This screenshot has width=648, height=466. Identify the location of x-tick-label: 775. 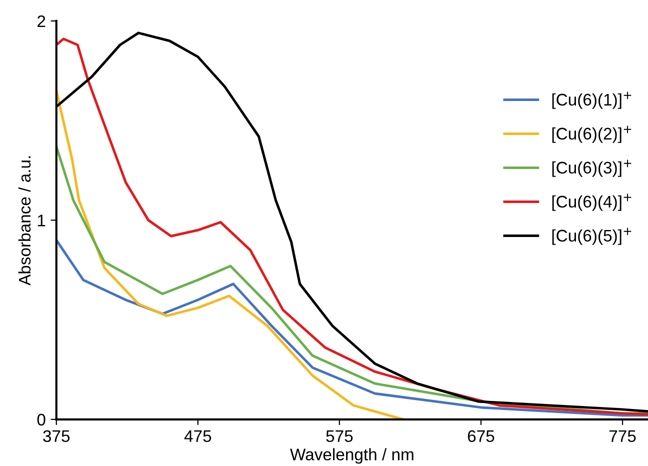
(622, 436).